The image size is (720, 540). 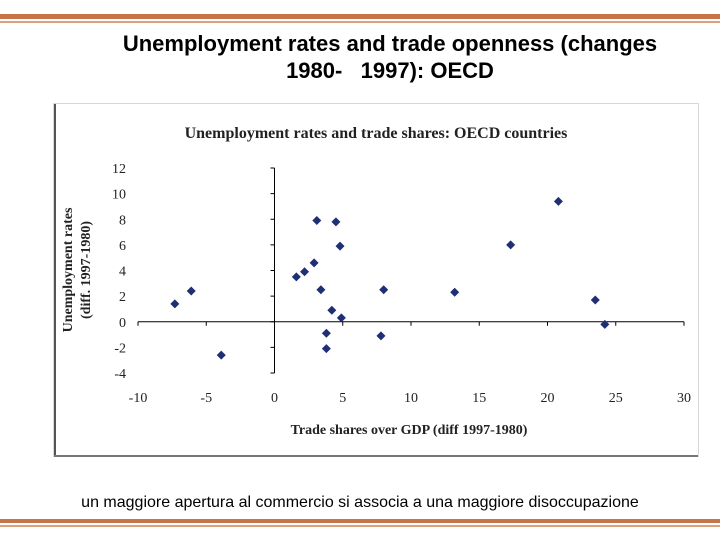 I want to click on y-tick-label: 4, so click(x=122, y=272).